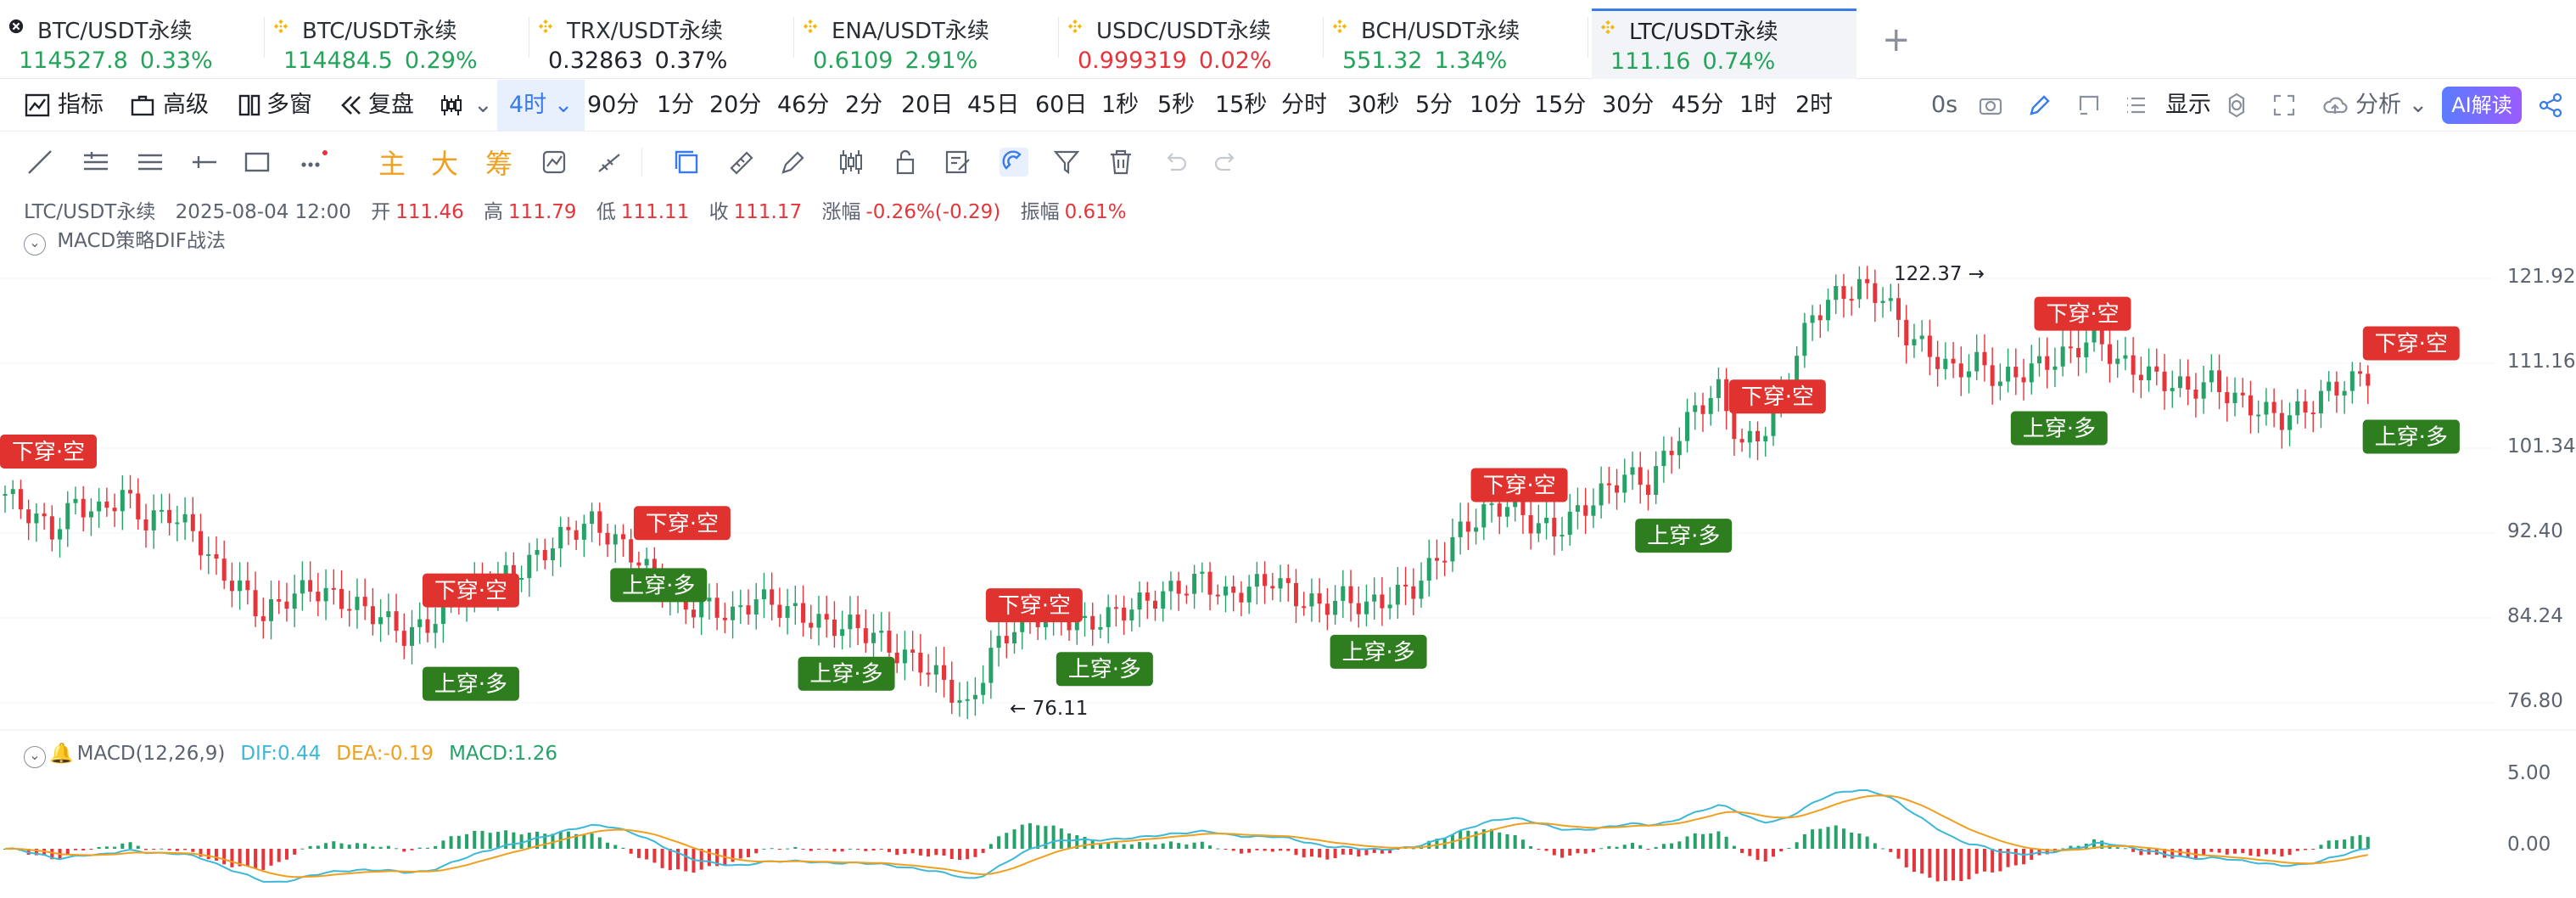  I want to click on ticker-tab-active: LTC/USDT永续 111.16 0.74%, so click(1724, 43).